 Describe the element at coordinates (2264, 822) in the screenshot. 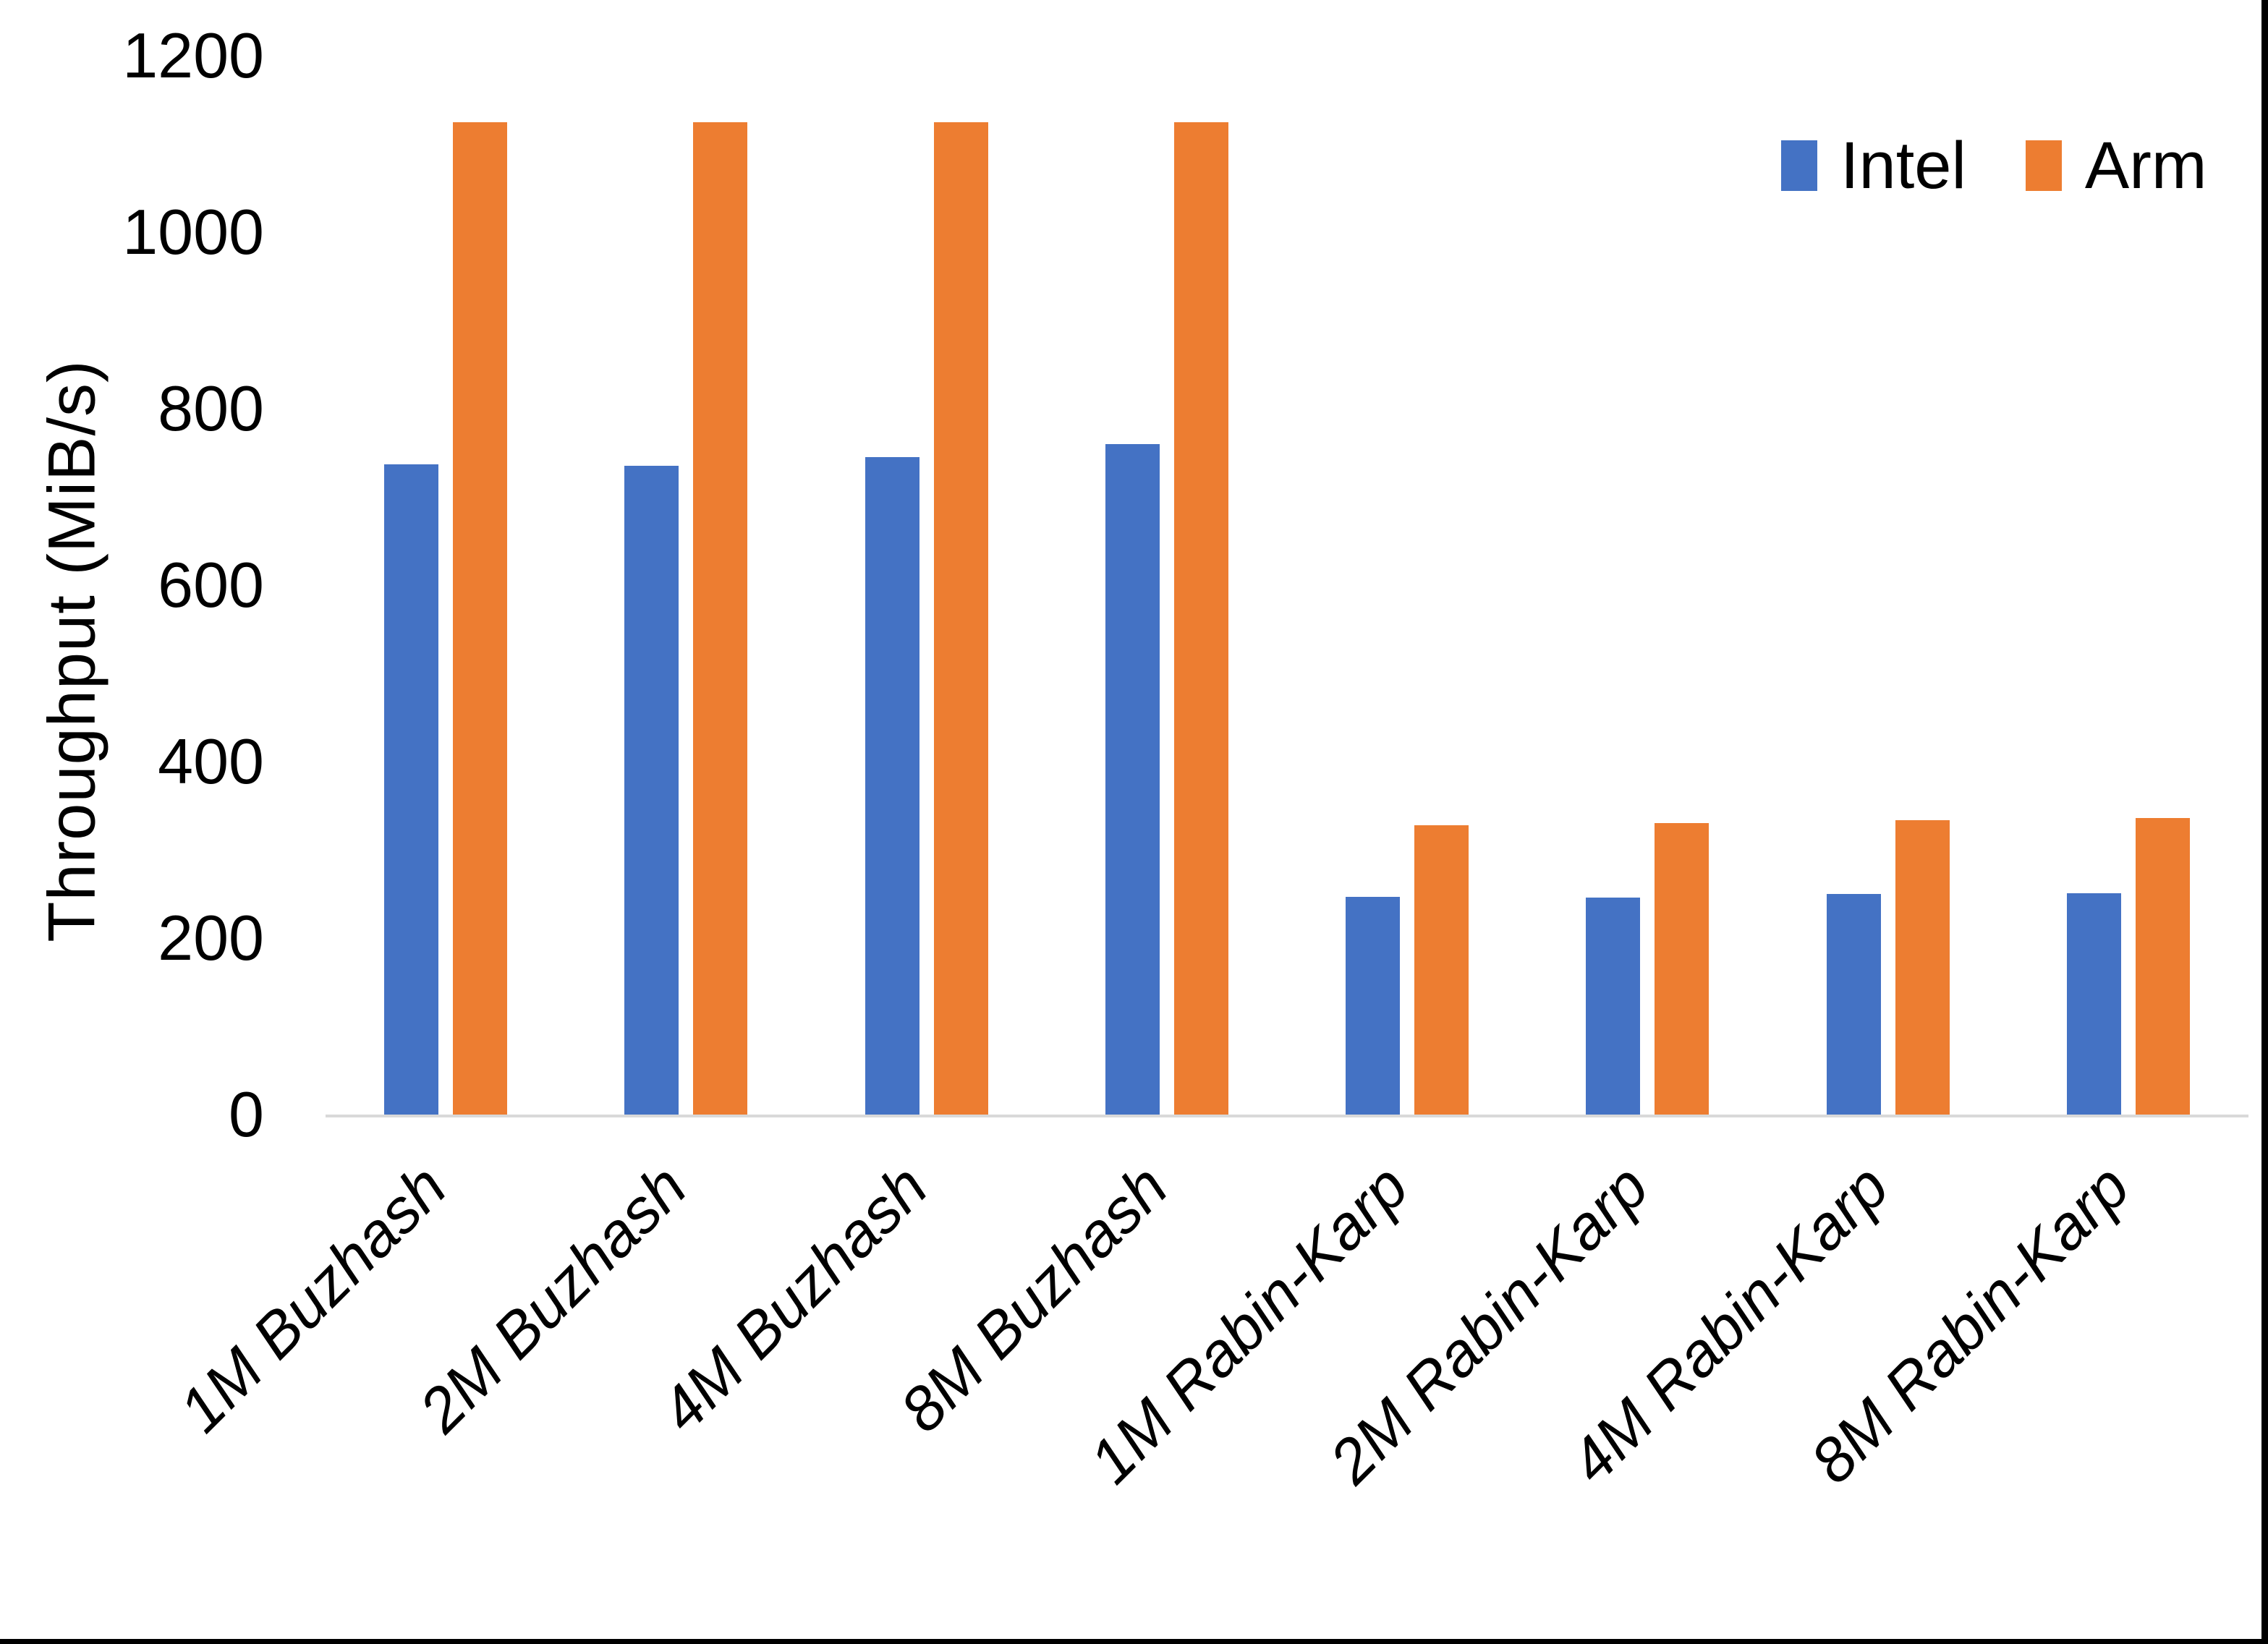

I see `frame-right-border` at that location.